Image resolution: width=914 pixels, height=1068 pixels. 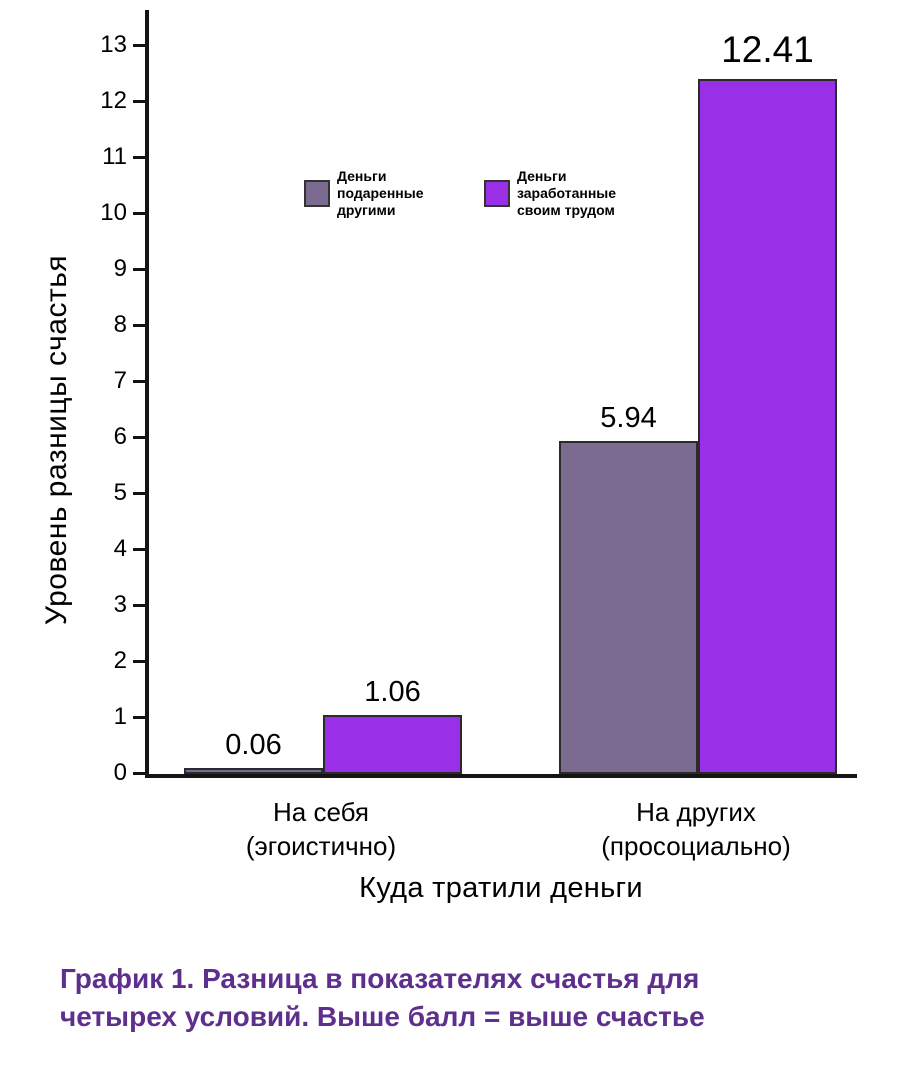 I want to click on y-tick-label-4: 4, so click(x=120, y=548).